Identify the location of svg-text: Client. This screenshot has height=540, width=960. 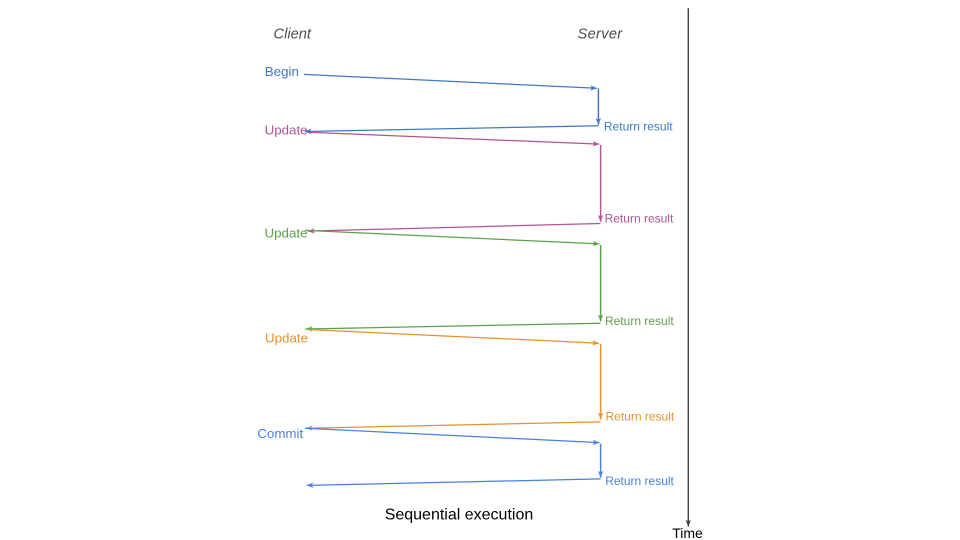
(293, 35).